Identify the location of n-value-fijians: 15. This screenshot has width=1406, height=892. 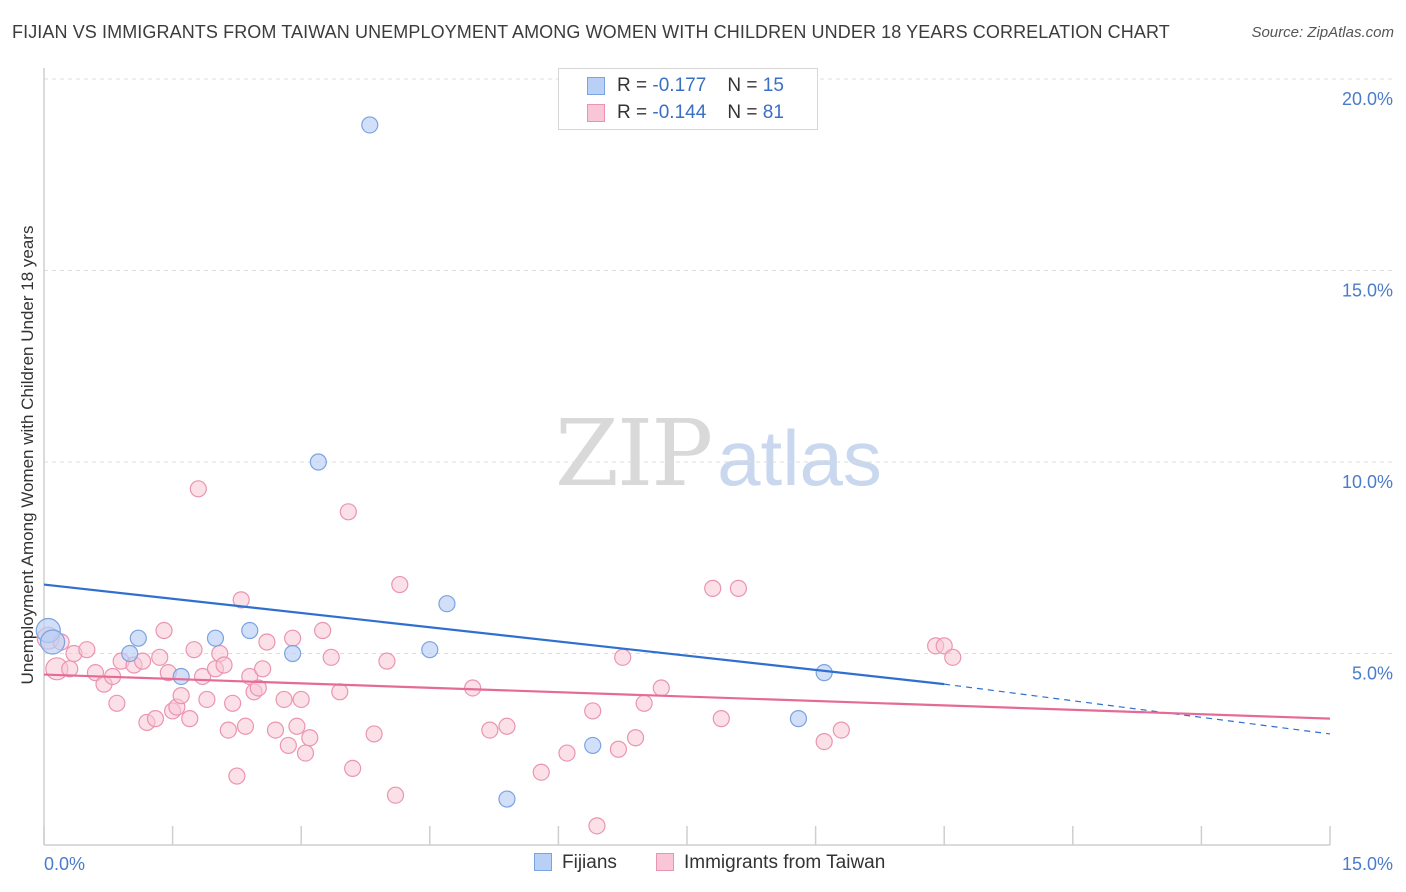
(773, 85).